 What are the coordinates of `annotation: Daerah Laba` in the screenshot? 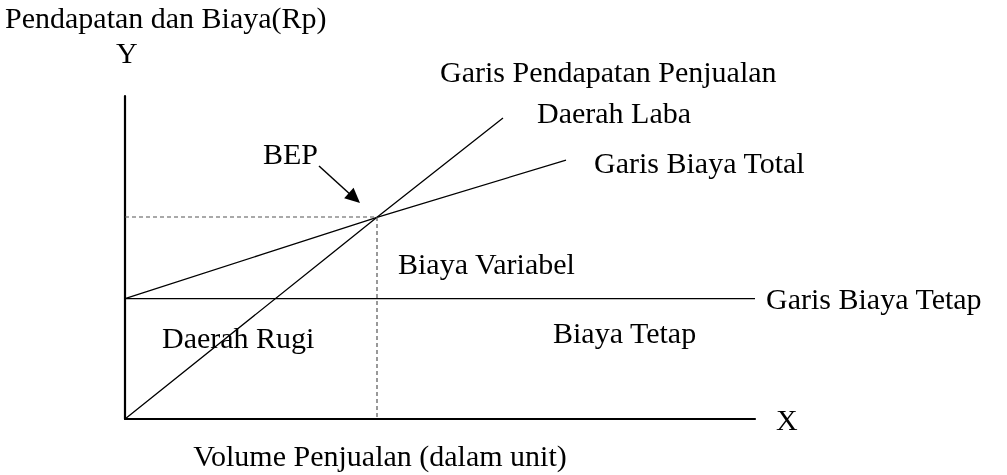 It's located at (614, 112).